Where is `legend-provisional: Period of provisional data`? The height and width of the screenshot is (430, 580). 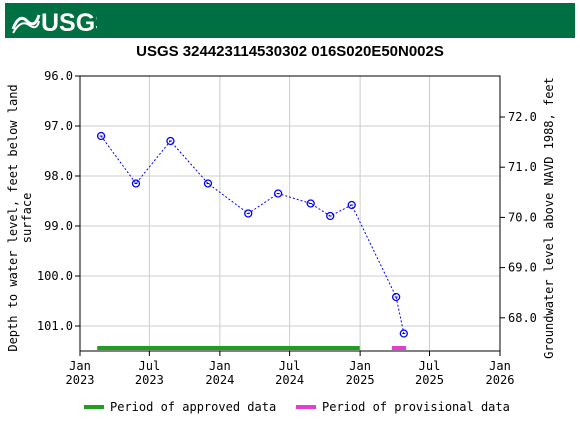 legend-provisional: Period of provisional data is located at coordinates (403, 407).